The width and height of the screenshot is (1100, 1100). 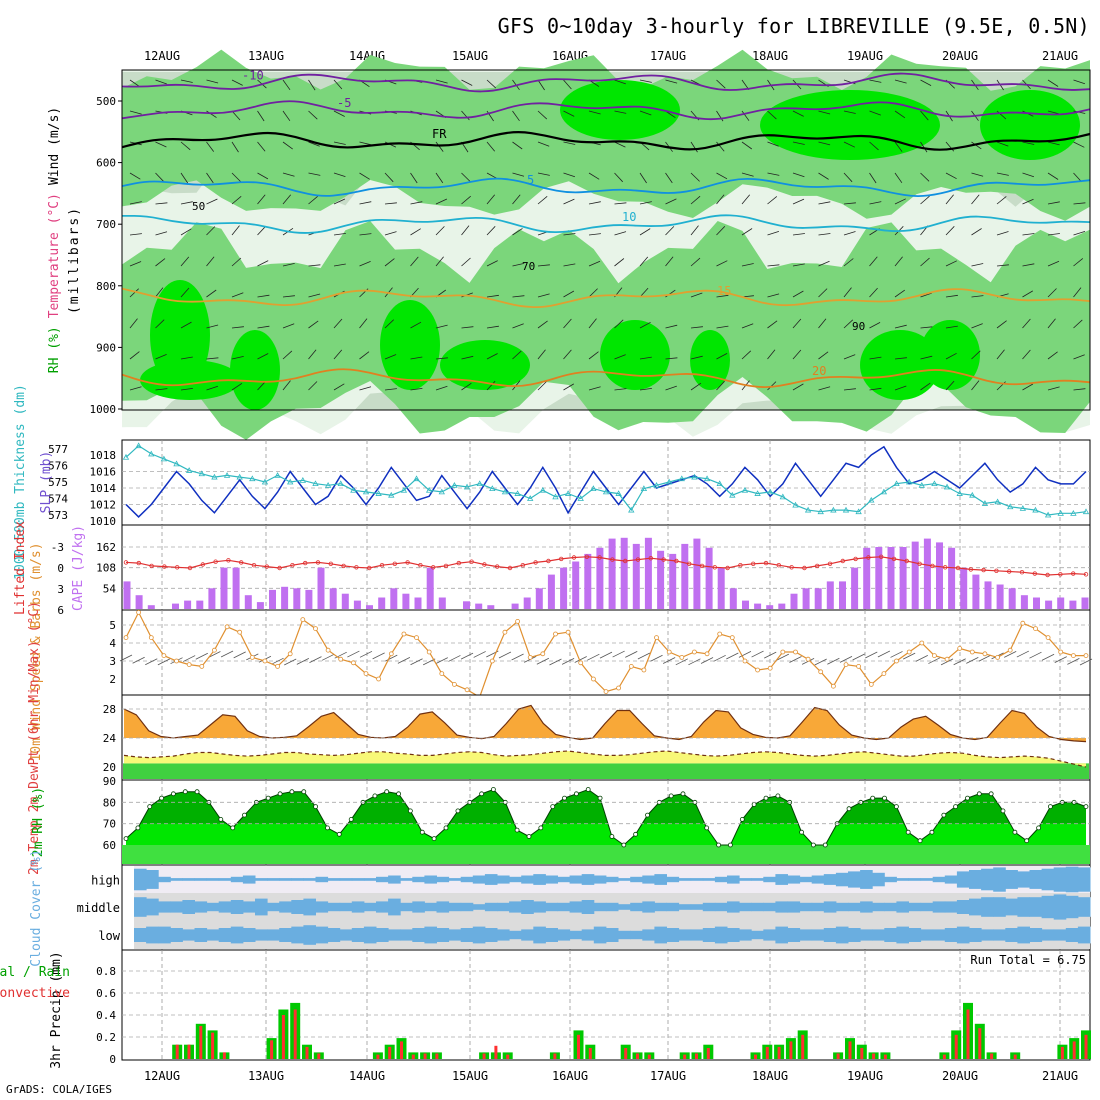 What do you see at coordinates (98, 908) in the screenshot?
I see `cloud-level-label: middle` at bounding box center [98, 908].